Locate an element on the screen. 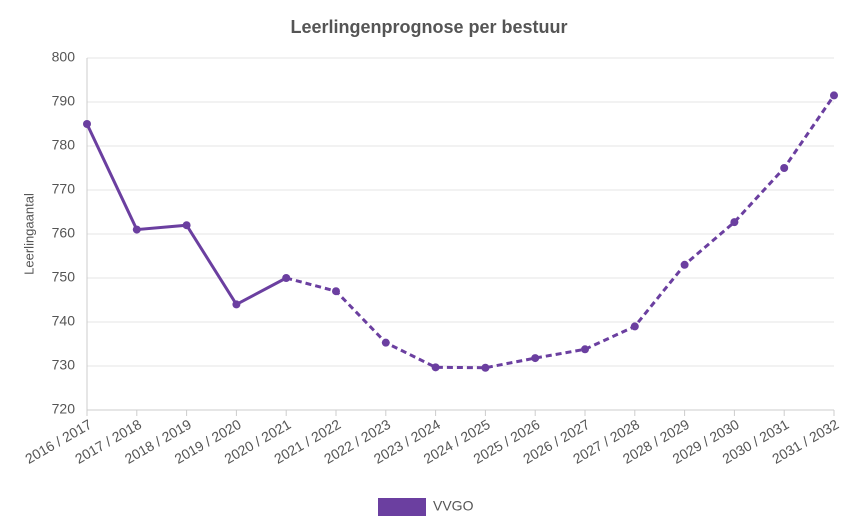 The image size is (844, 516). y-tick-label: 730 is located at coordinates (64, 365).